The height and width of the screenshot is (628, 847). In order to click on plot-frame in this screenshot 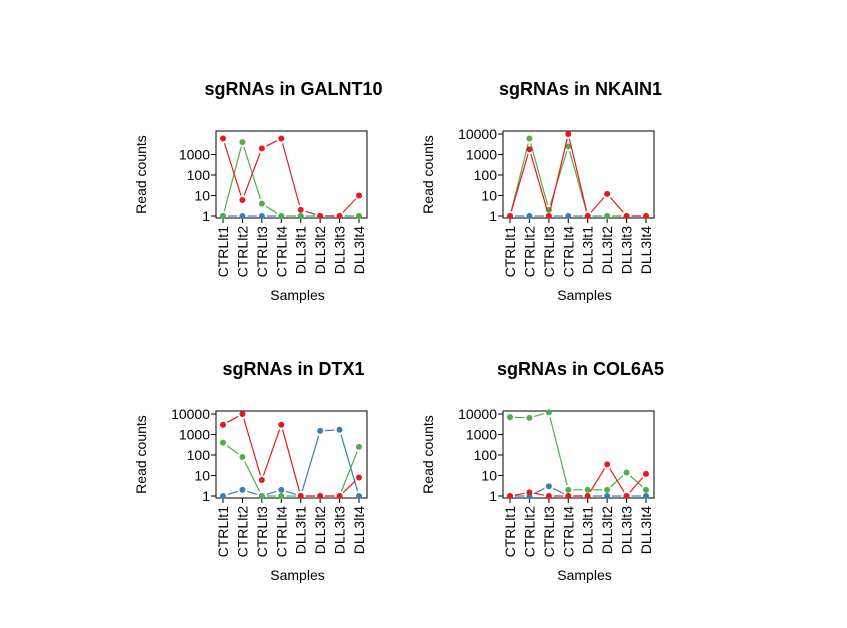, I will do `click(578, 174)`.